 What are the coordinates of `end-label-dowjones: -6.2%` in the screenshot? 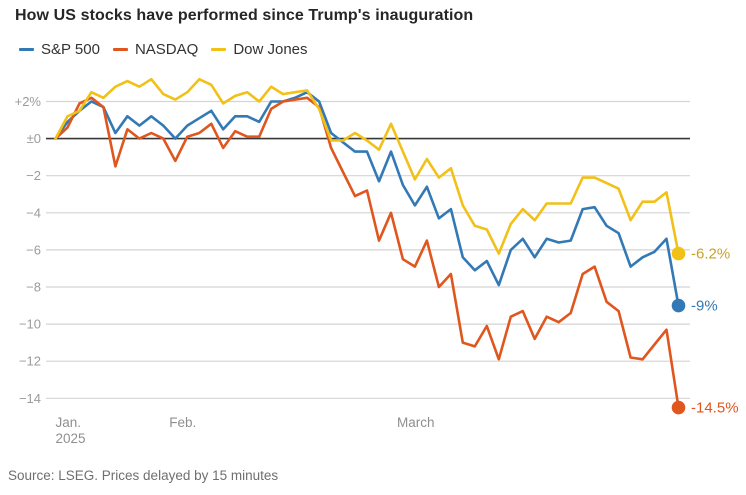 It's located at (710, 254).